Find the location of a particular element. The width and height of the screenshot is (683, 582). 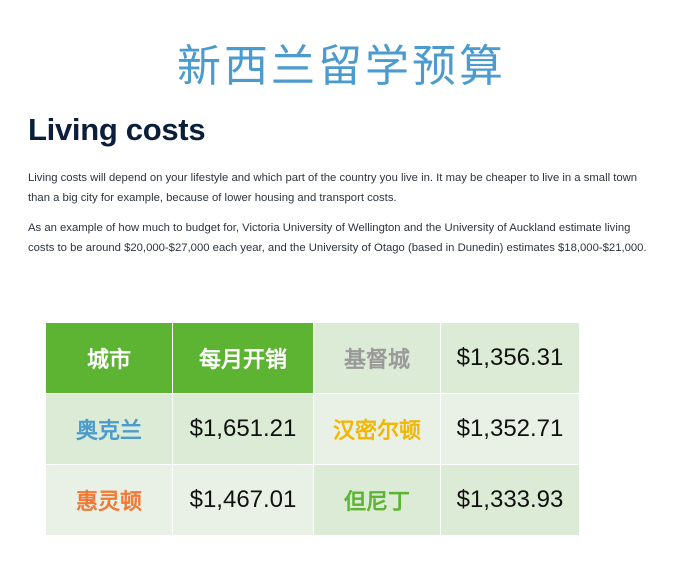

amount-auckland: $1,651.21 is located at coordinates (243, 429).